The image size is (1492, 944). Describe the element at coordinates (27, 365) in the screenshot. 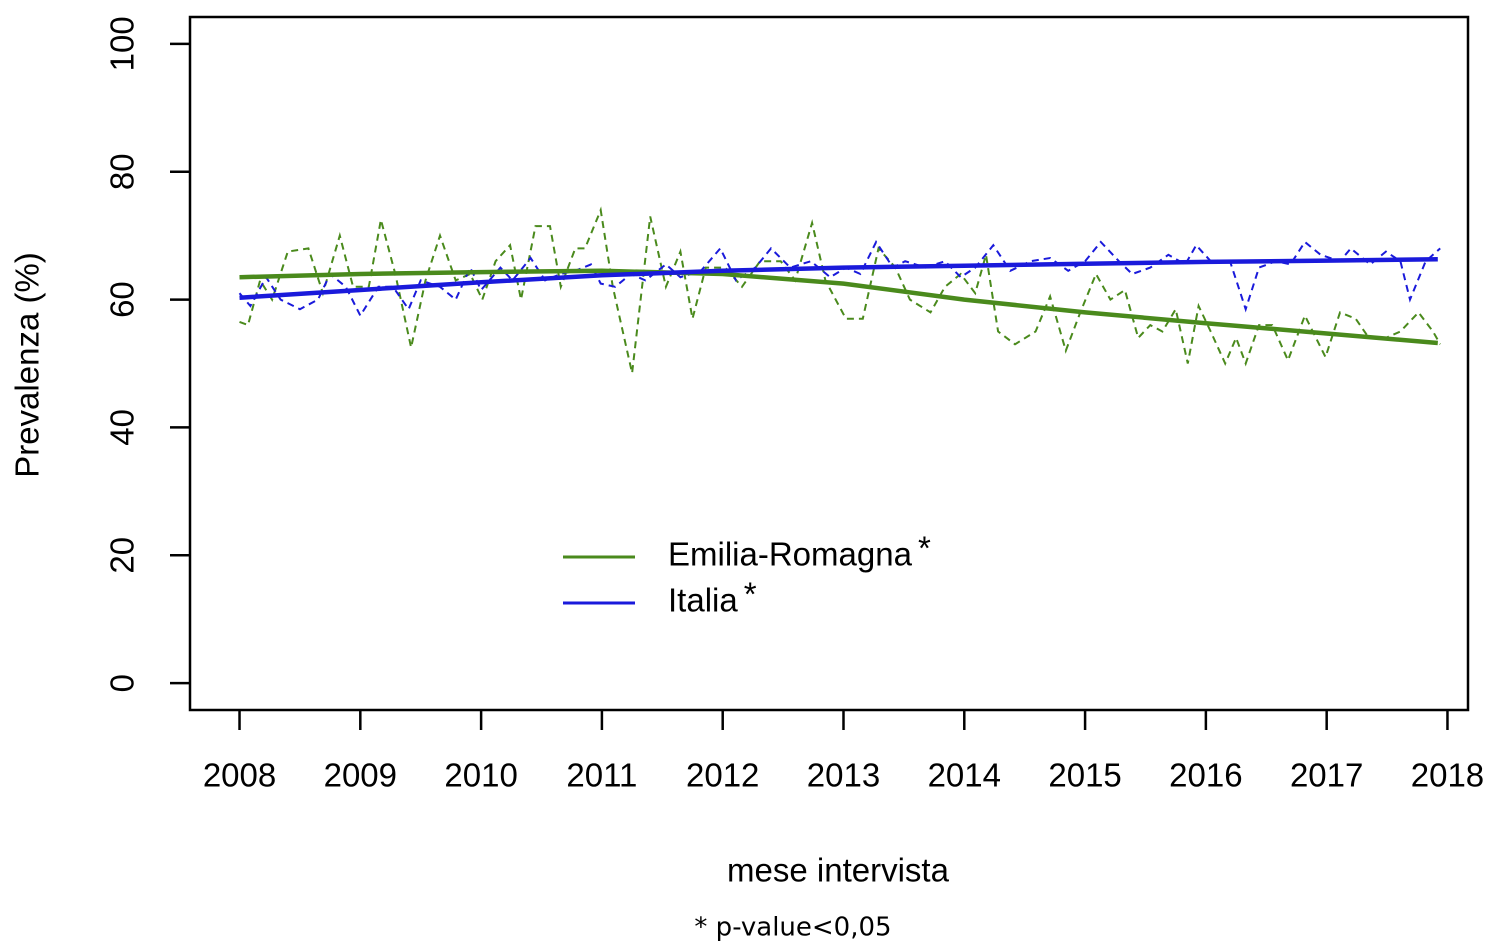

I see `y-axis-title: Prevalenza (%)` at that location.